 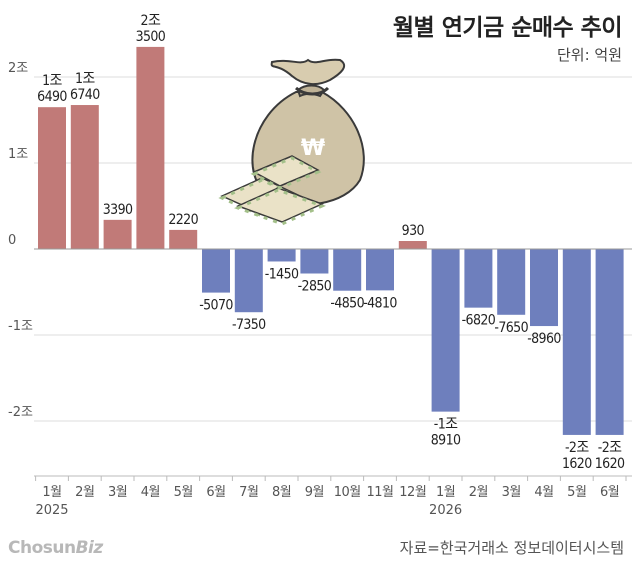 What do you see at coordinates (446, 425) in the screenshot?
I see `data-label: -1조` at bounding box center [446, 425].